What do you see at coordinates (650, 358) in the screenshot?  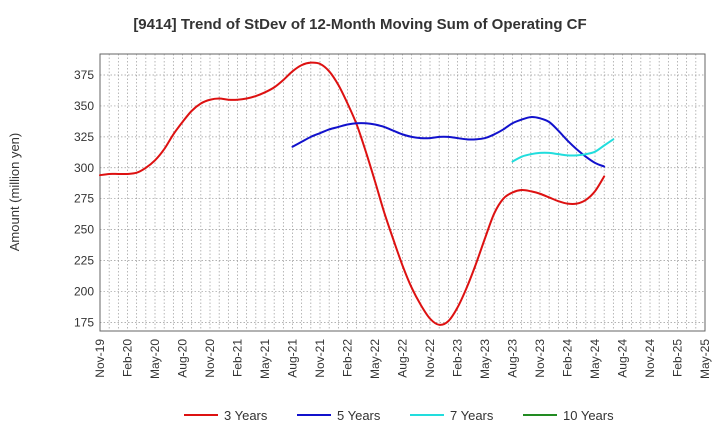 I see `x-tick-label: Nov-24` at bounding box center [650, 358].